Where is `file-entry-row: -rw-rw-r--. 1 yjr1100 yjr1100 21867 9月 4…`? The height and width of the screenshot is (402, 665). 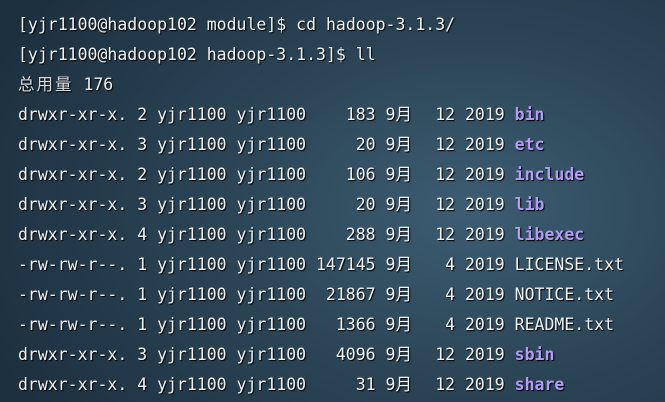 file-entry-row: -rw-rw-r--. 1 yjr1100 yjr1100 21867 9月 4… is located at coordinates (321, 295).